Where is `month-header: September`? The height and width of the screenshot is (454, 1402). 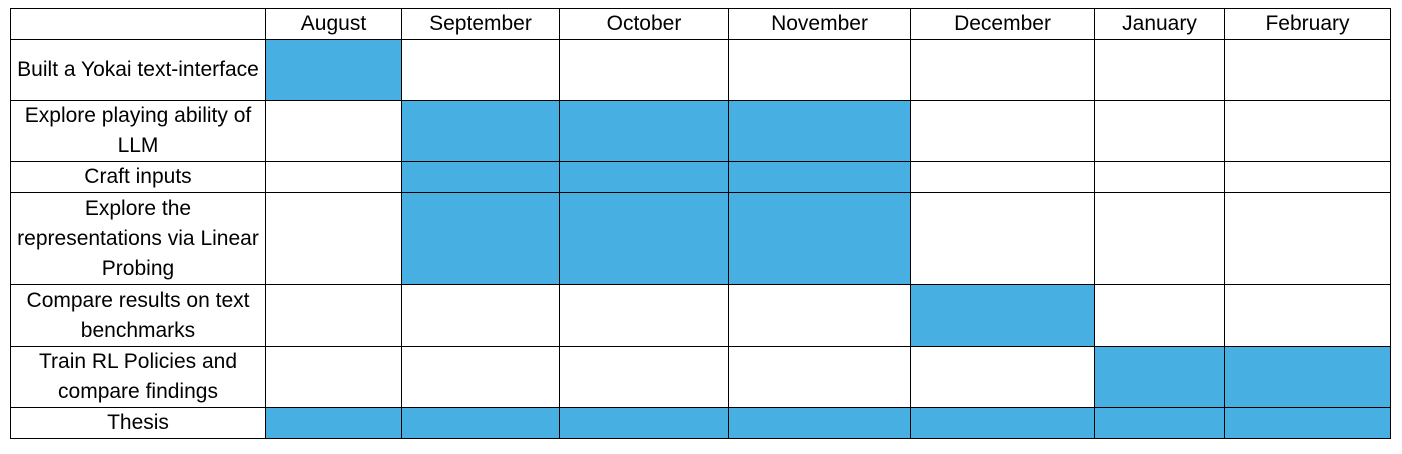
month-header: September is located at coordinates (480, 24).